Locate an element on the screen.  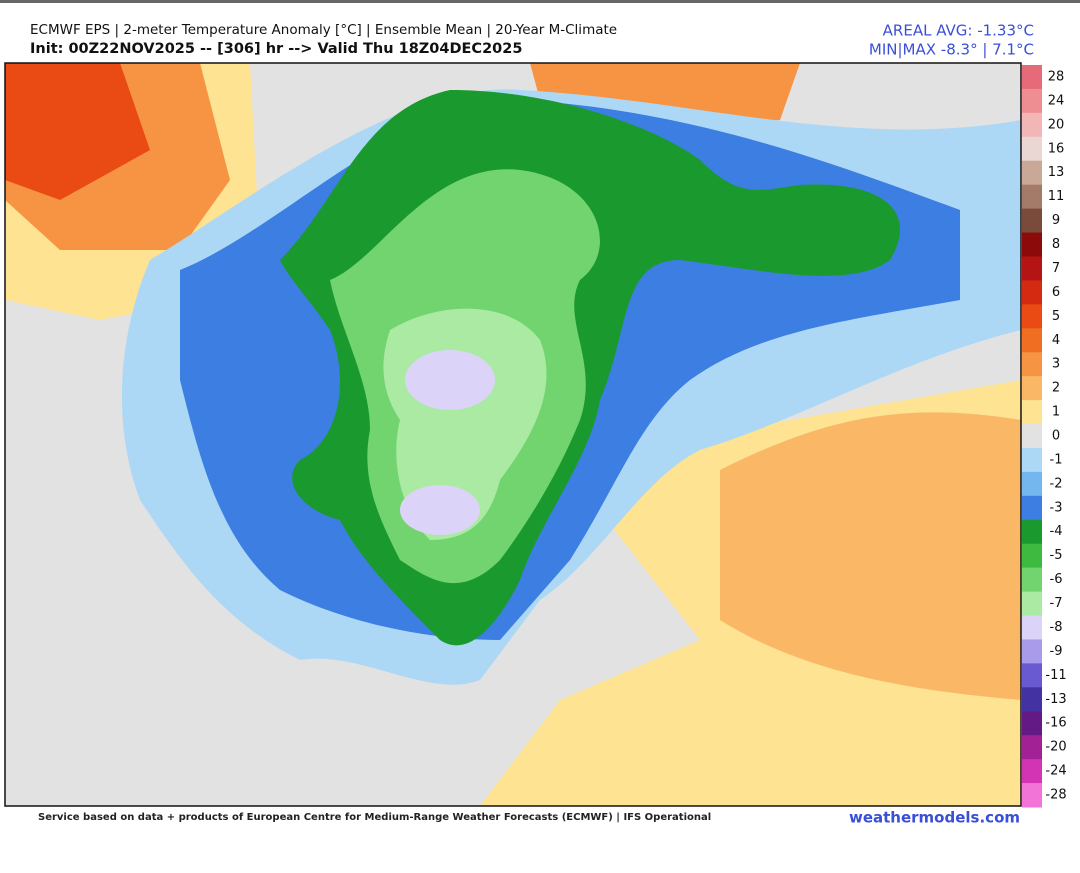
colorbar-label: 8 is located at coordinates (1056, 244).